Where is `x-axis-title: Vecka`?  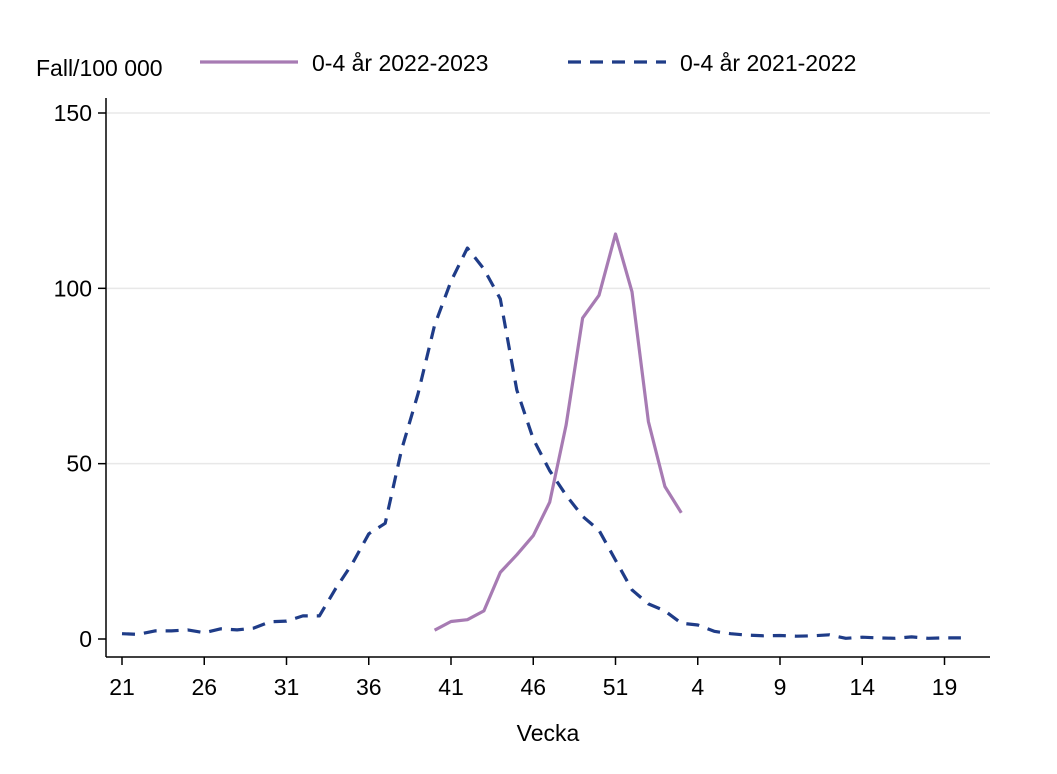 x-axis-title: Vecka is located at coordinates (548, 733).